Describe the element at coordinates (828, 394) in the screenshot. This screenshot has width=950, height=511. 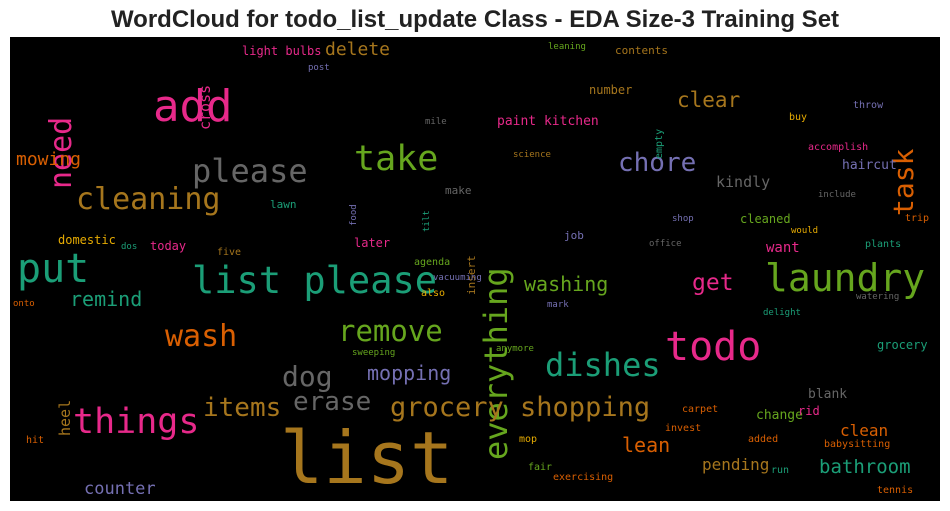
I see `word-blank: blank` at that location.